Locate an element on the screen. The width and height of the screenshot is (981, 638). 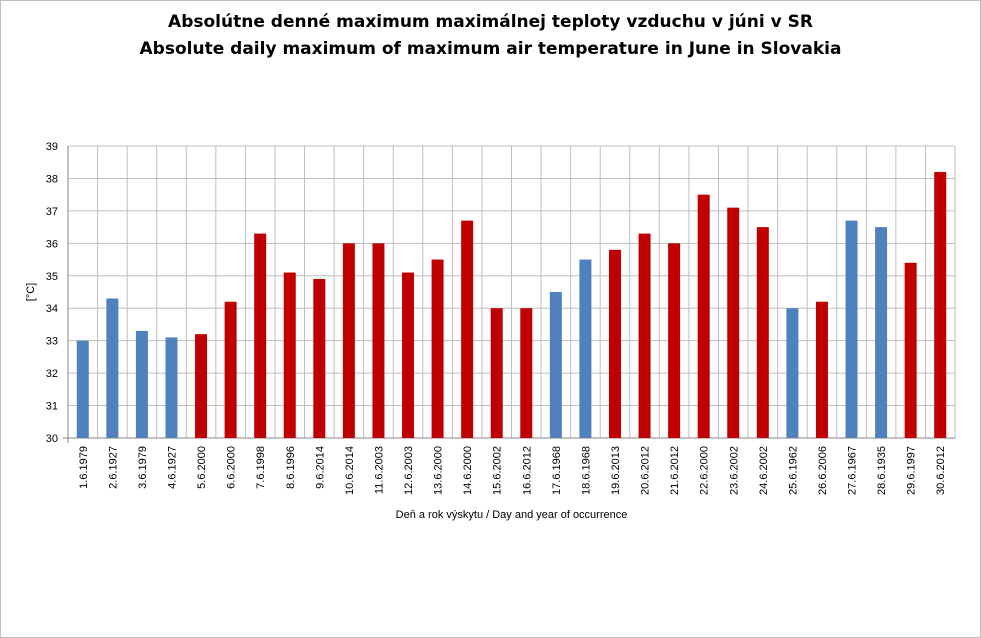
bar-25.6.1962 is located at coordinates (792, 373).